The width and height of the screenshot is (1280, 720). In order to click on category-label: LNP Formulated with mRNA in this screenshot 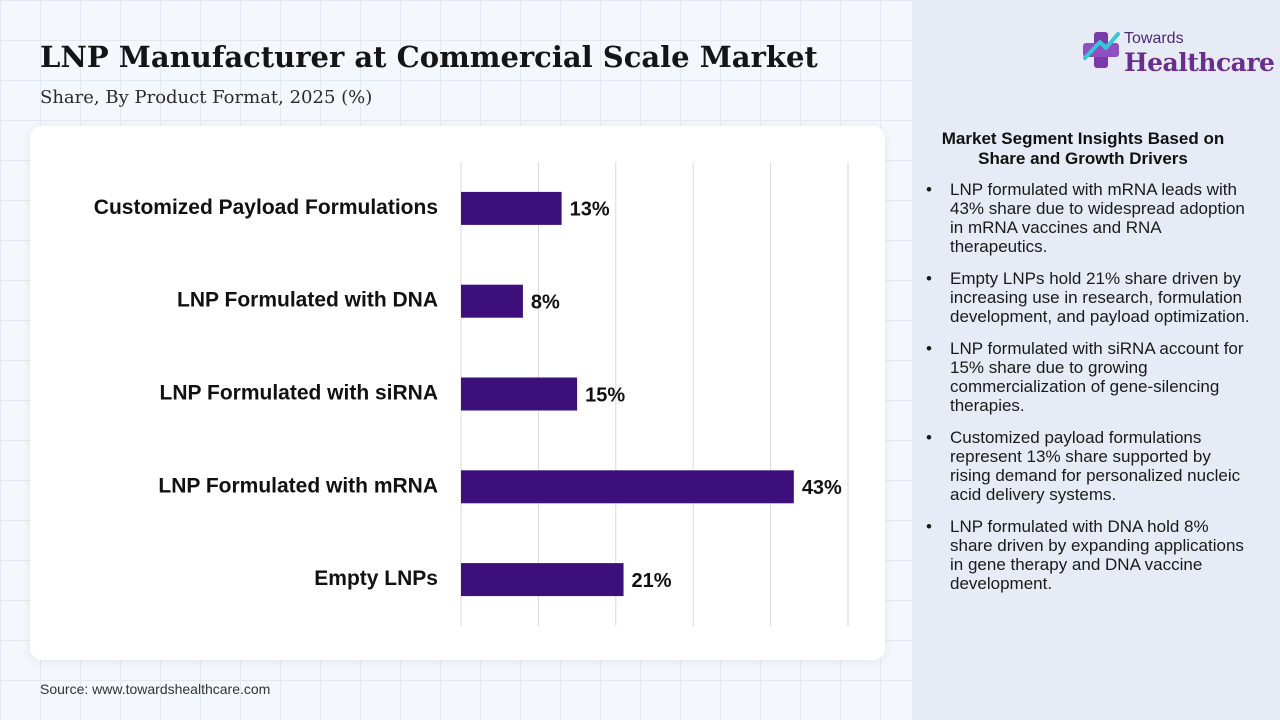, I will do `click(298, 485)`.